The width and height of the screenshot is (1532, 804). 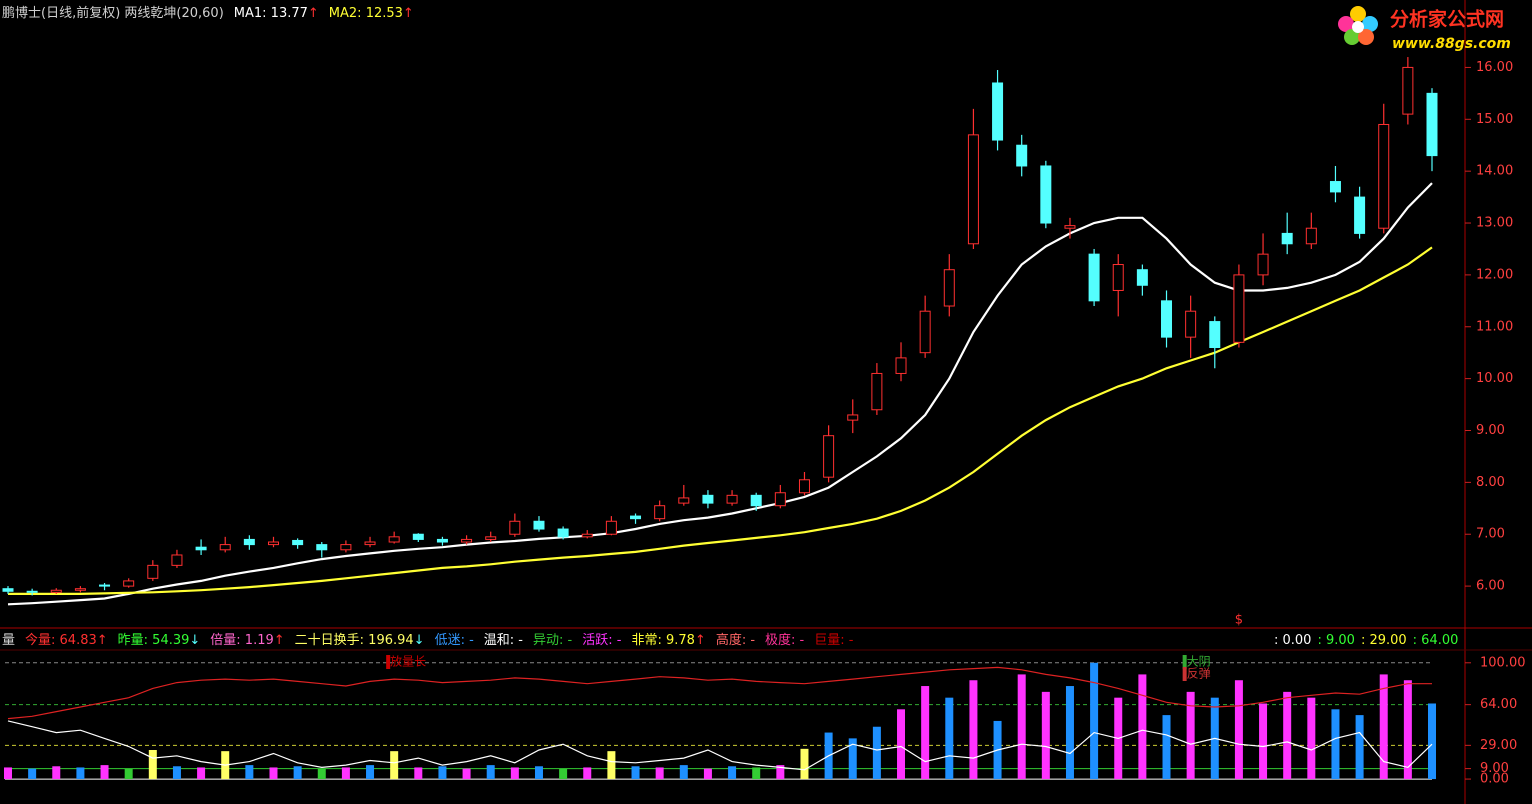 What do you see at coordinates (313, 13) in the screenshot?
I see `trend-arrow: ↑` at bounding box center [313, 13].